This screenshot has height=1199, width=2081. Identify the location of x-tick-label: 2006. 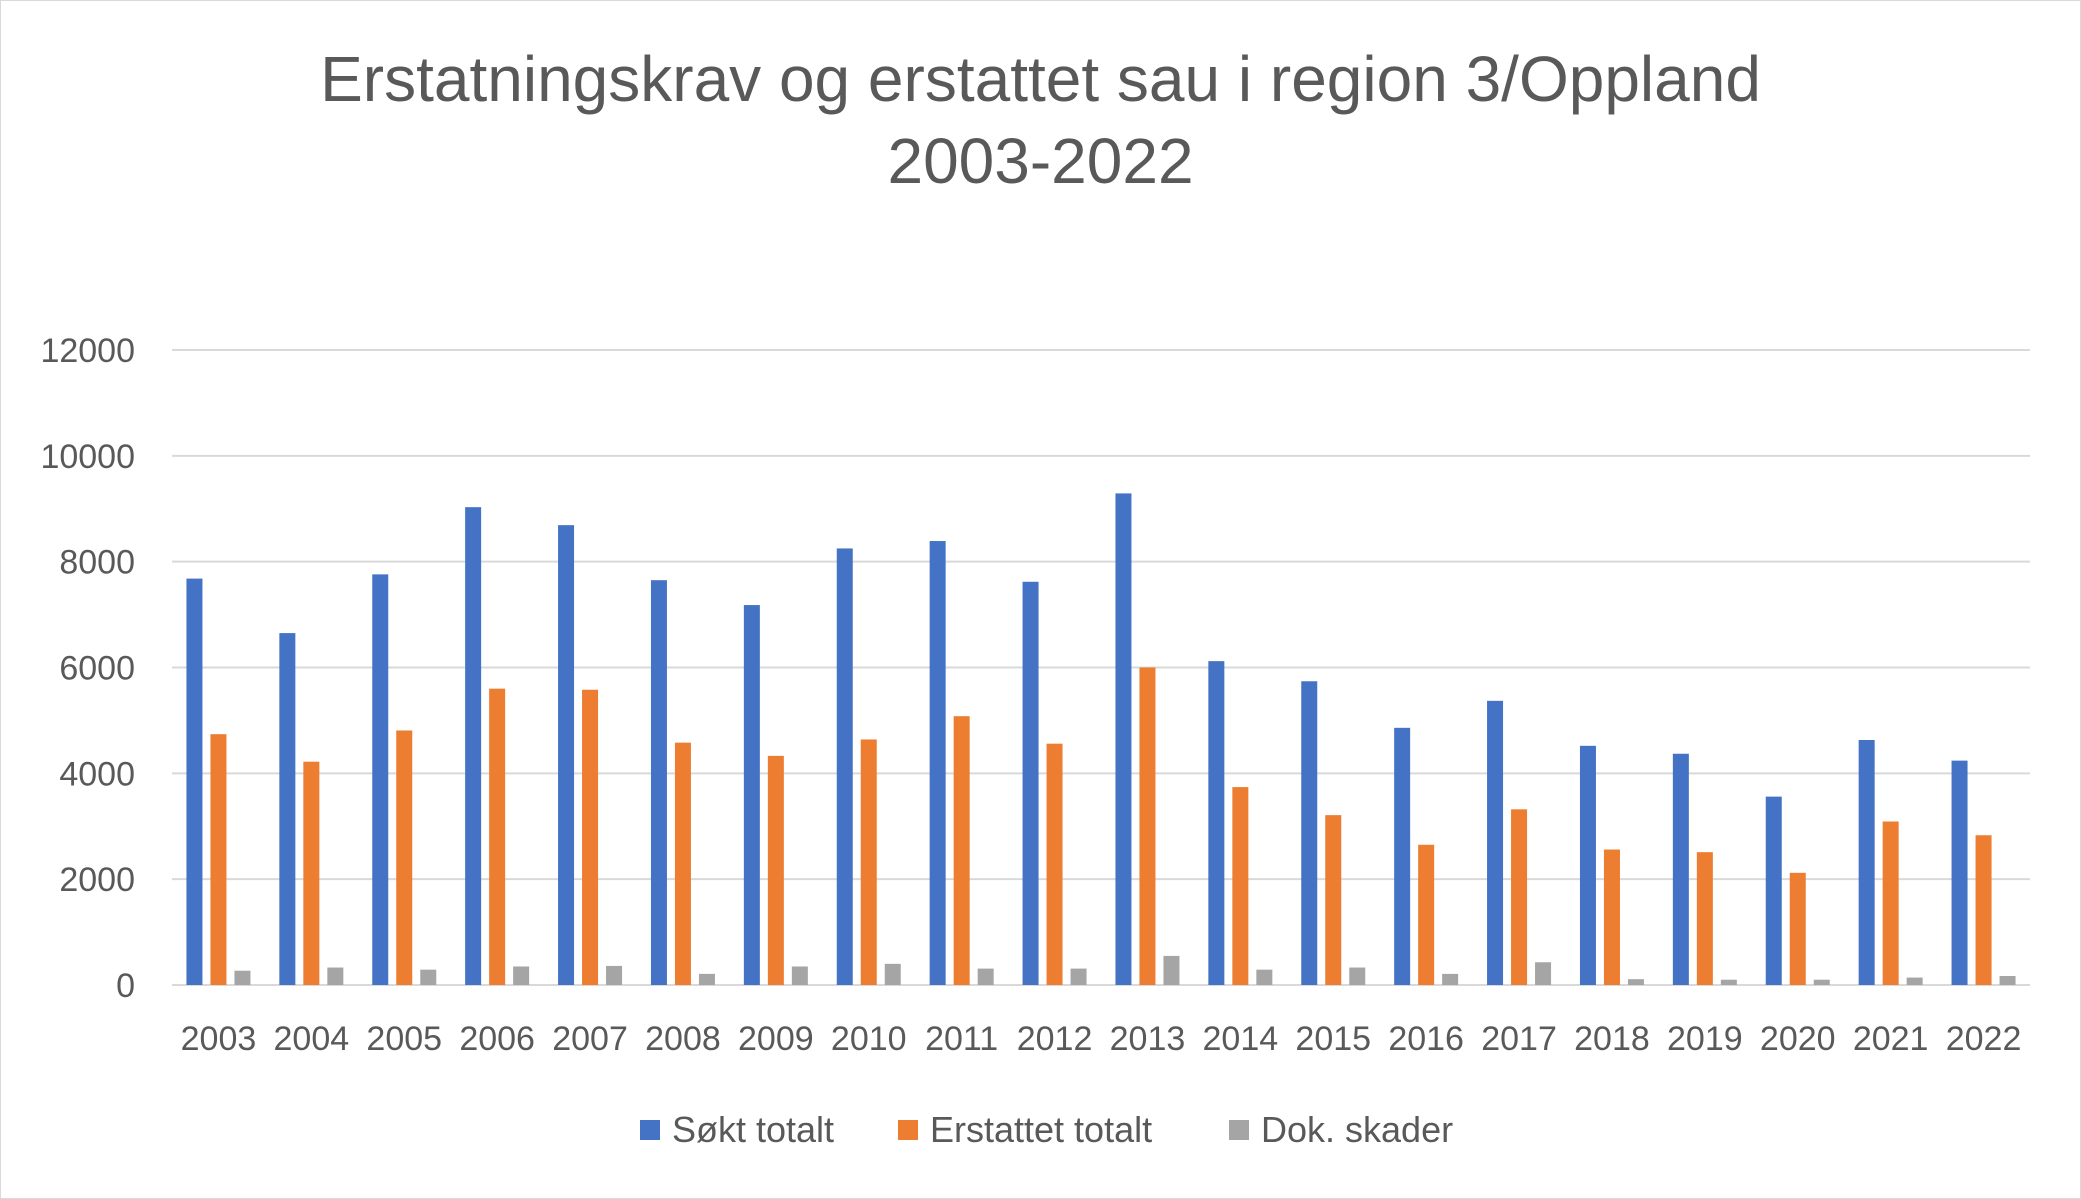
(497, 1039).